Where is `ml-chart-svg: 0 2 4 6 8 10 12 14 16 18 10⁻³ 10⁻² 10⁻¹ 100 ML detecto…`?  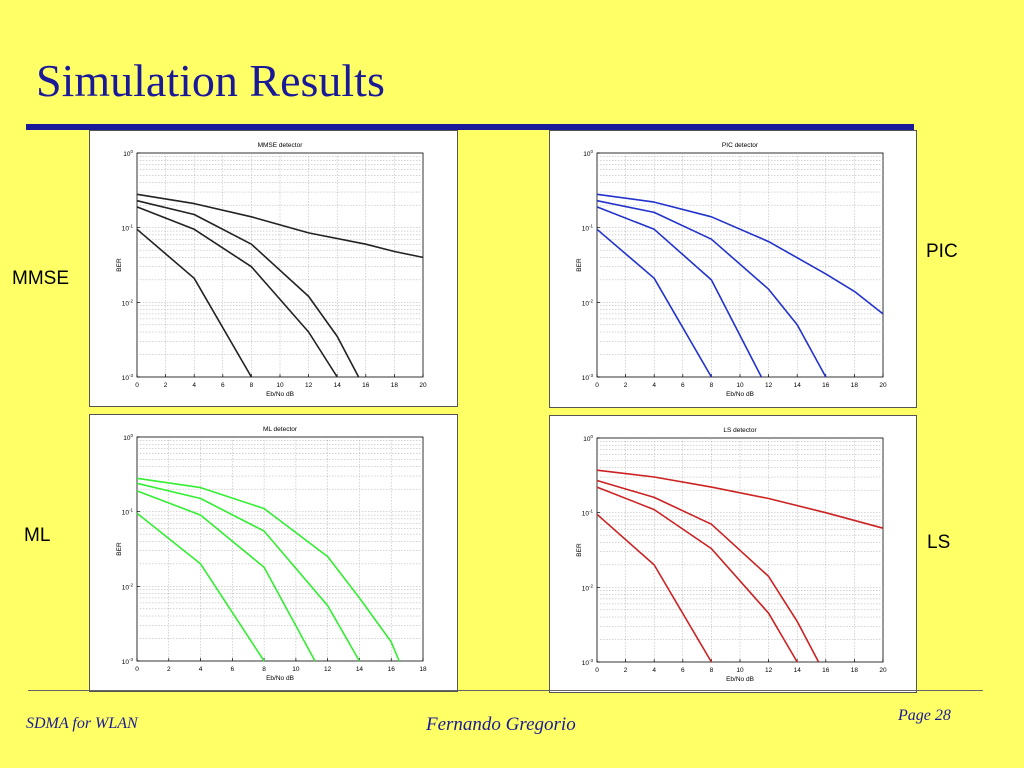 ml-chart-svg: 0 2 4 6 8 10 12 14 16 18 10⁻³ 10⁻² 10⁻¹ 100 ML detecto… is located at coordinates (271, 554).